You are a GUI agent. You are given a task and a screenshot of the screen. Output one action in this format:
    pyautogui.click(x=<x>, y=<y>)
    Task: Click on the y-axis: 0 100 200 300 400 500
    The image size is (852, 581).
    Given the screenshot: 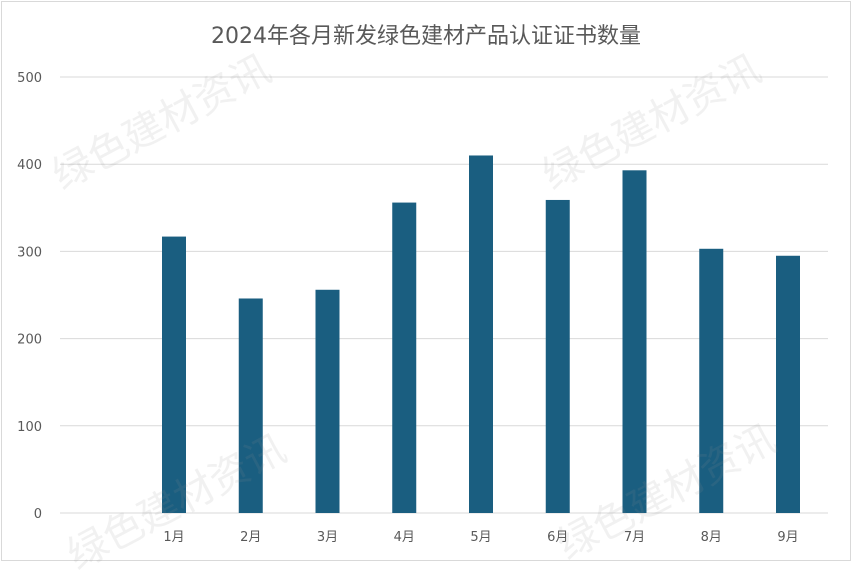 What is the action you would take?
    pyautogui.click(x=29, y=296)
    